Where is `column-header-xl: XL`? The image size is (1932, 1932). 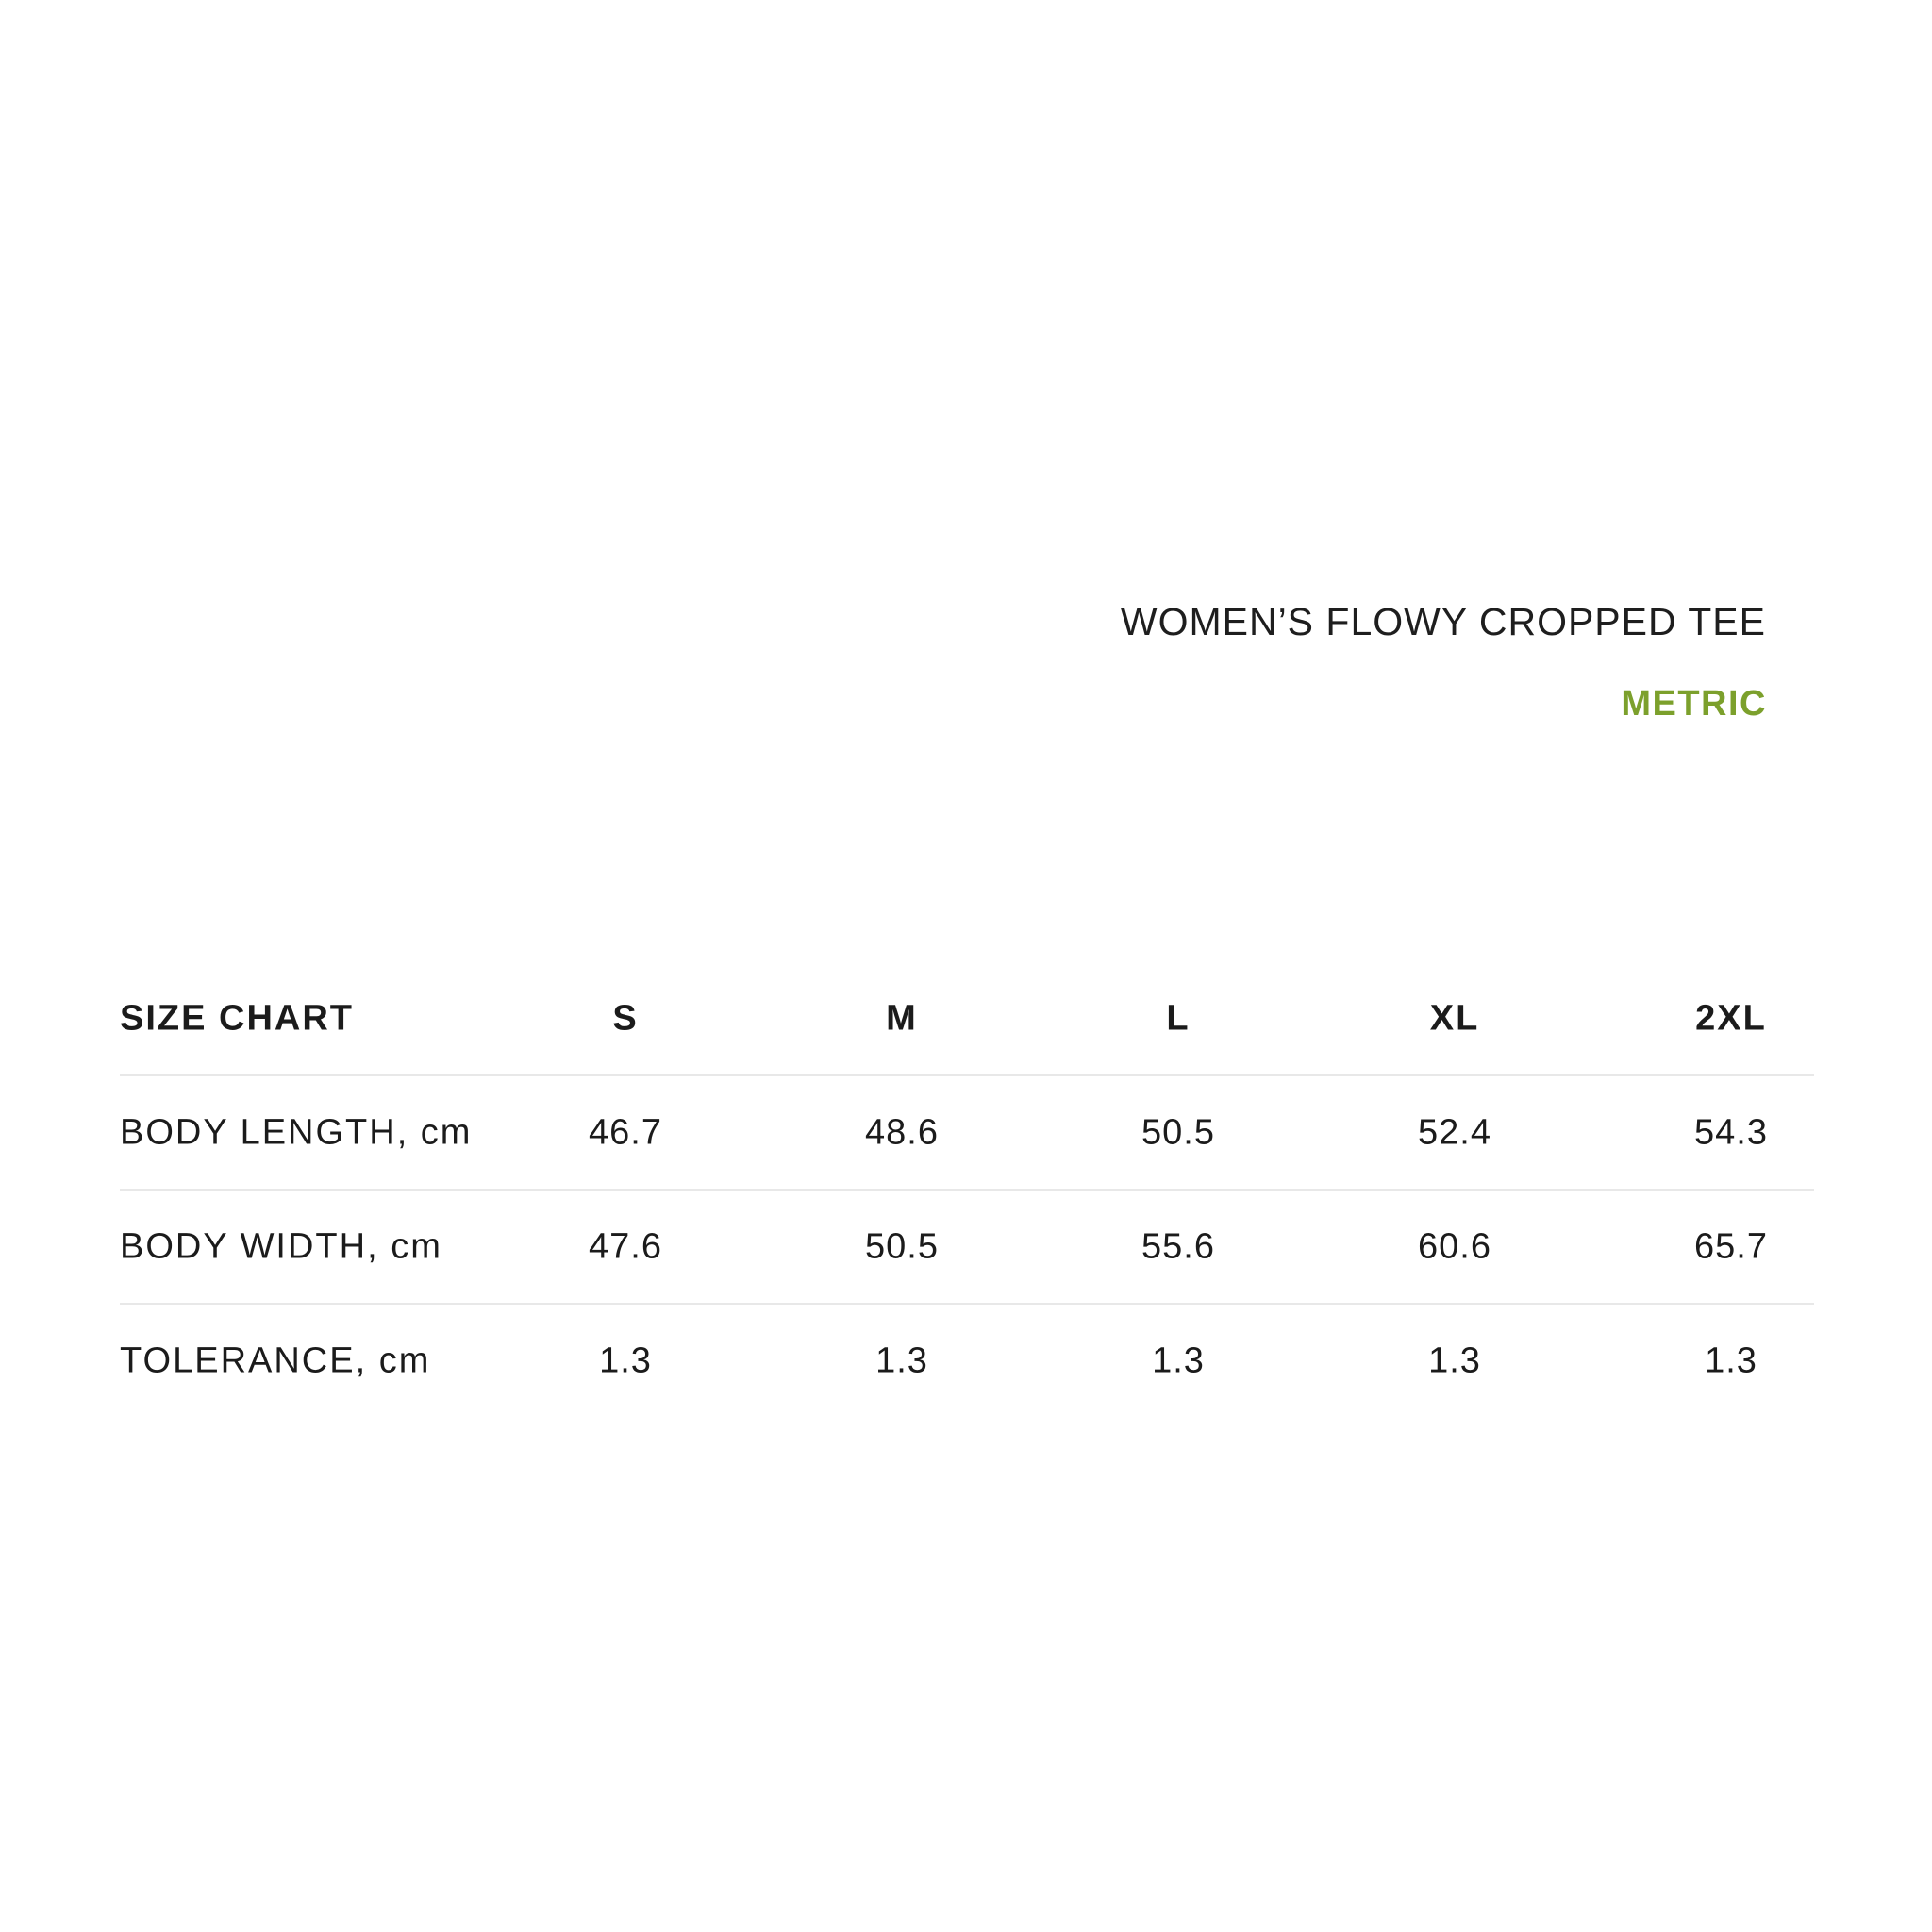 column-header-xl: XL is located at coordinates (1454, 1018).